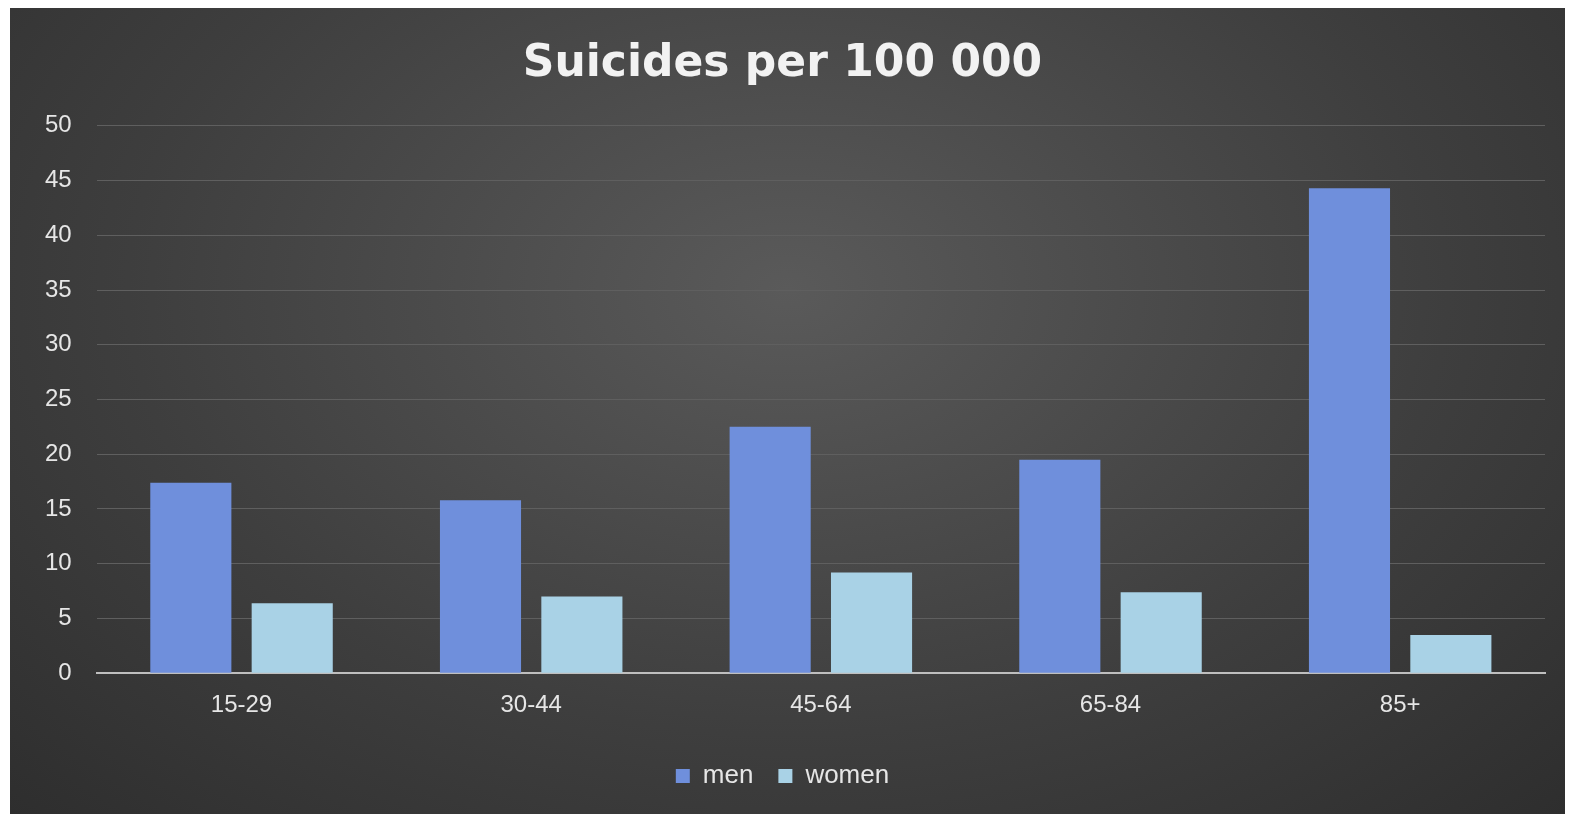 The image size is (1571, 820). I want to click on x-tick-label: 45-64, so click(821, 704).